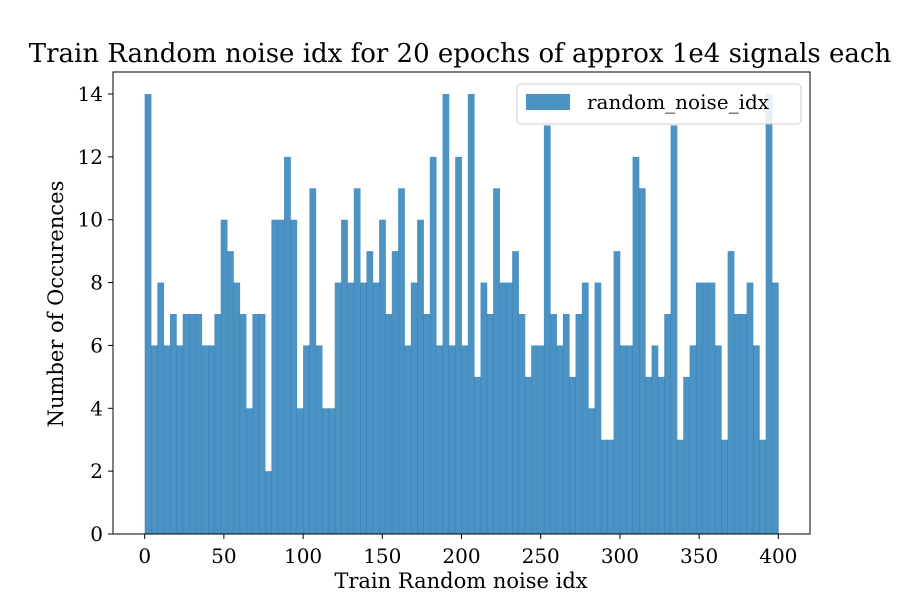 This screenshot has height=600, width=900. Describe the element at coordinates (461, 556) in the screenshot. I see `x-tick-label: 200` at that location.